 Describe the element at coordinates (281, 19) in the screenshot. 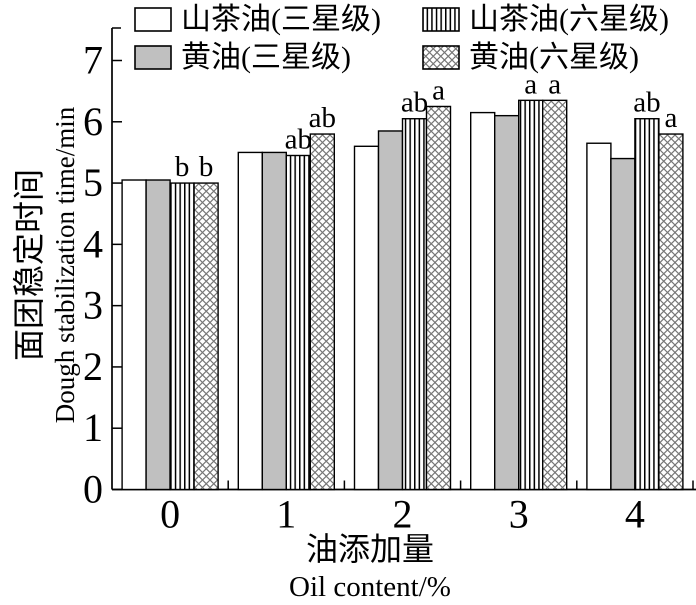

I see `legend-label-camellia-3star: 山茶油(三星级)` at that location.